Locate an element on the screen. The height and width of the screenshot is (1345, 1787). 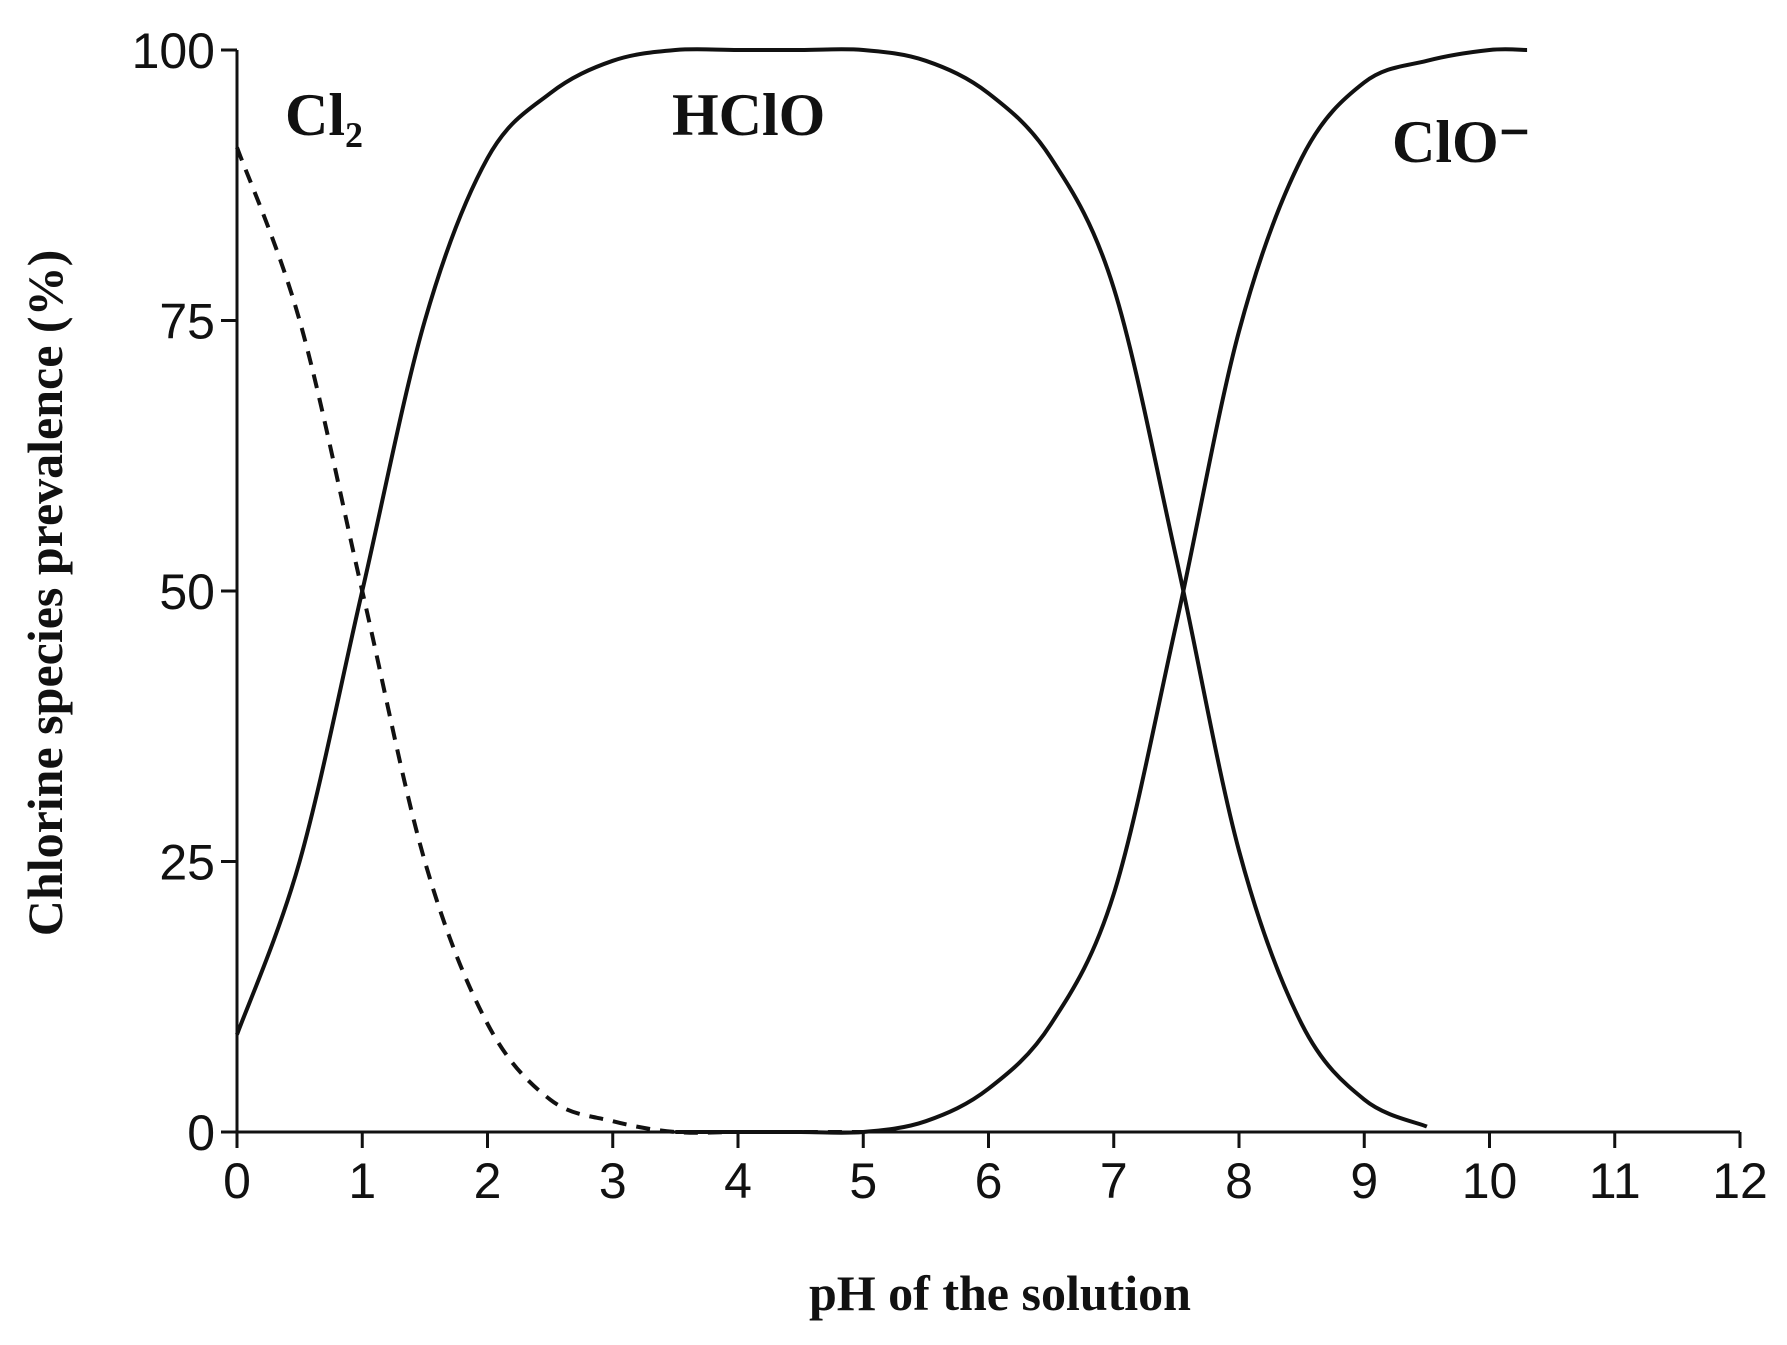
x-tick-label: 10 is located at coordinates (1490, 1181).